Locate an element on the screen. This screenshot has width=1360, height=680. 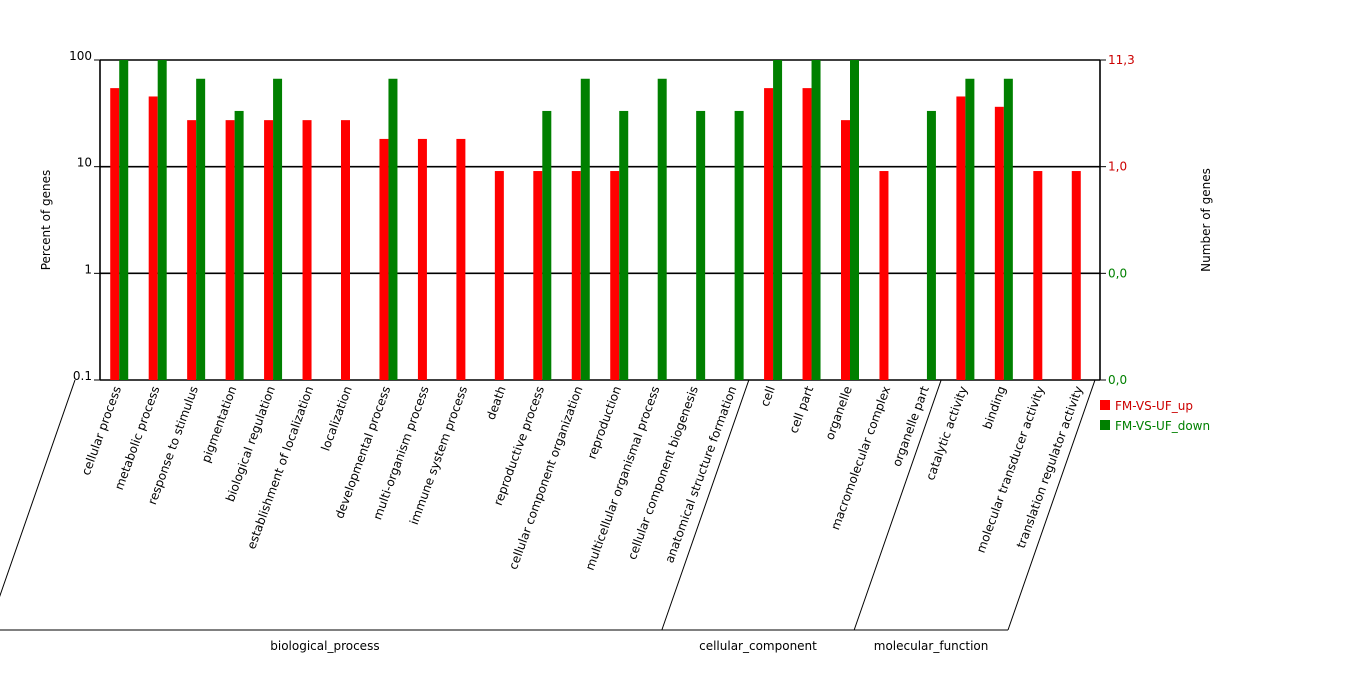
legend: FM-VS-UF_up FM-VS-UF_down is located at coordinates (1155, 416).